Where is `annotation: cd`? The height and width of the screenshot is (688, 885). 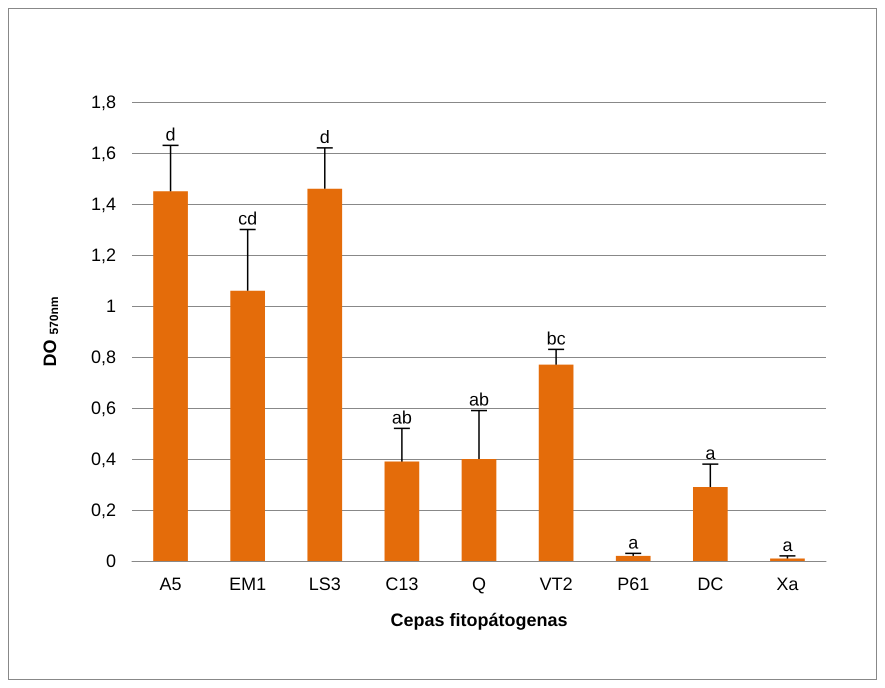 annotation: cd is located at coordinates (248, 218).